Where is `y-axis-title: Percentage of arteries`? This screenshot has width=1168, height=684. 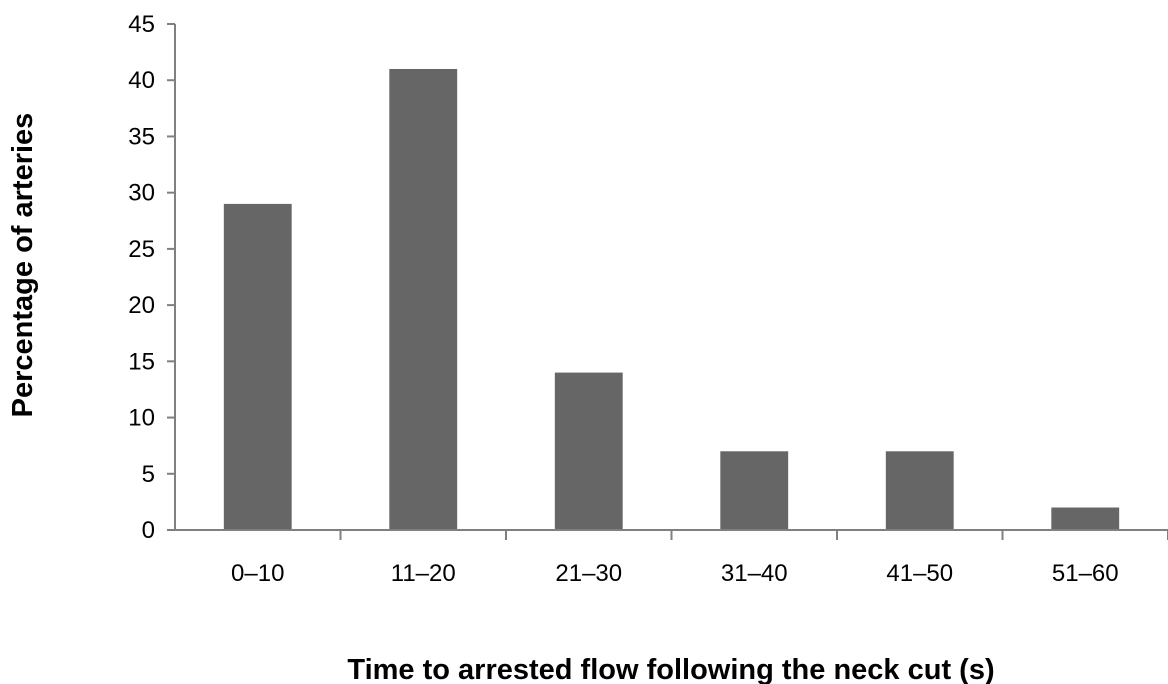 y-axis-title: Percentage of arteries is located at coordinates (23, 265).